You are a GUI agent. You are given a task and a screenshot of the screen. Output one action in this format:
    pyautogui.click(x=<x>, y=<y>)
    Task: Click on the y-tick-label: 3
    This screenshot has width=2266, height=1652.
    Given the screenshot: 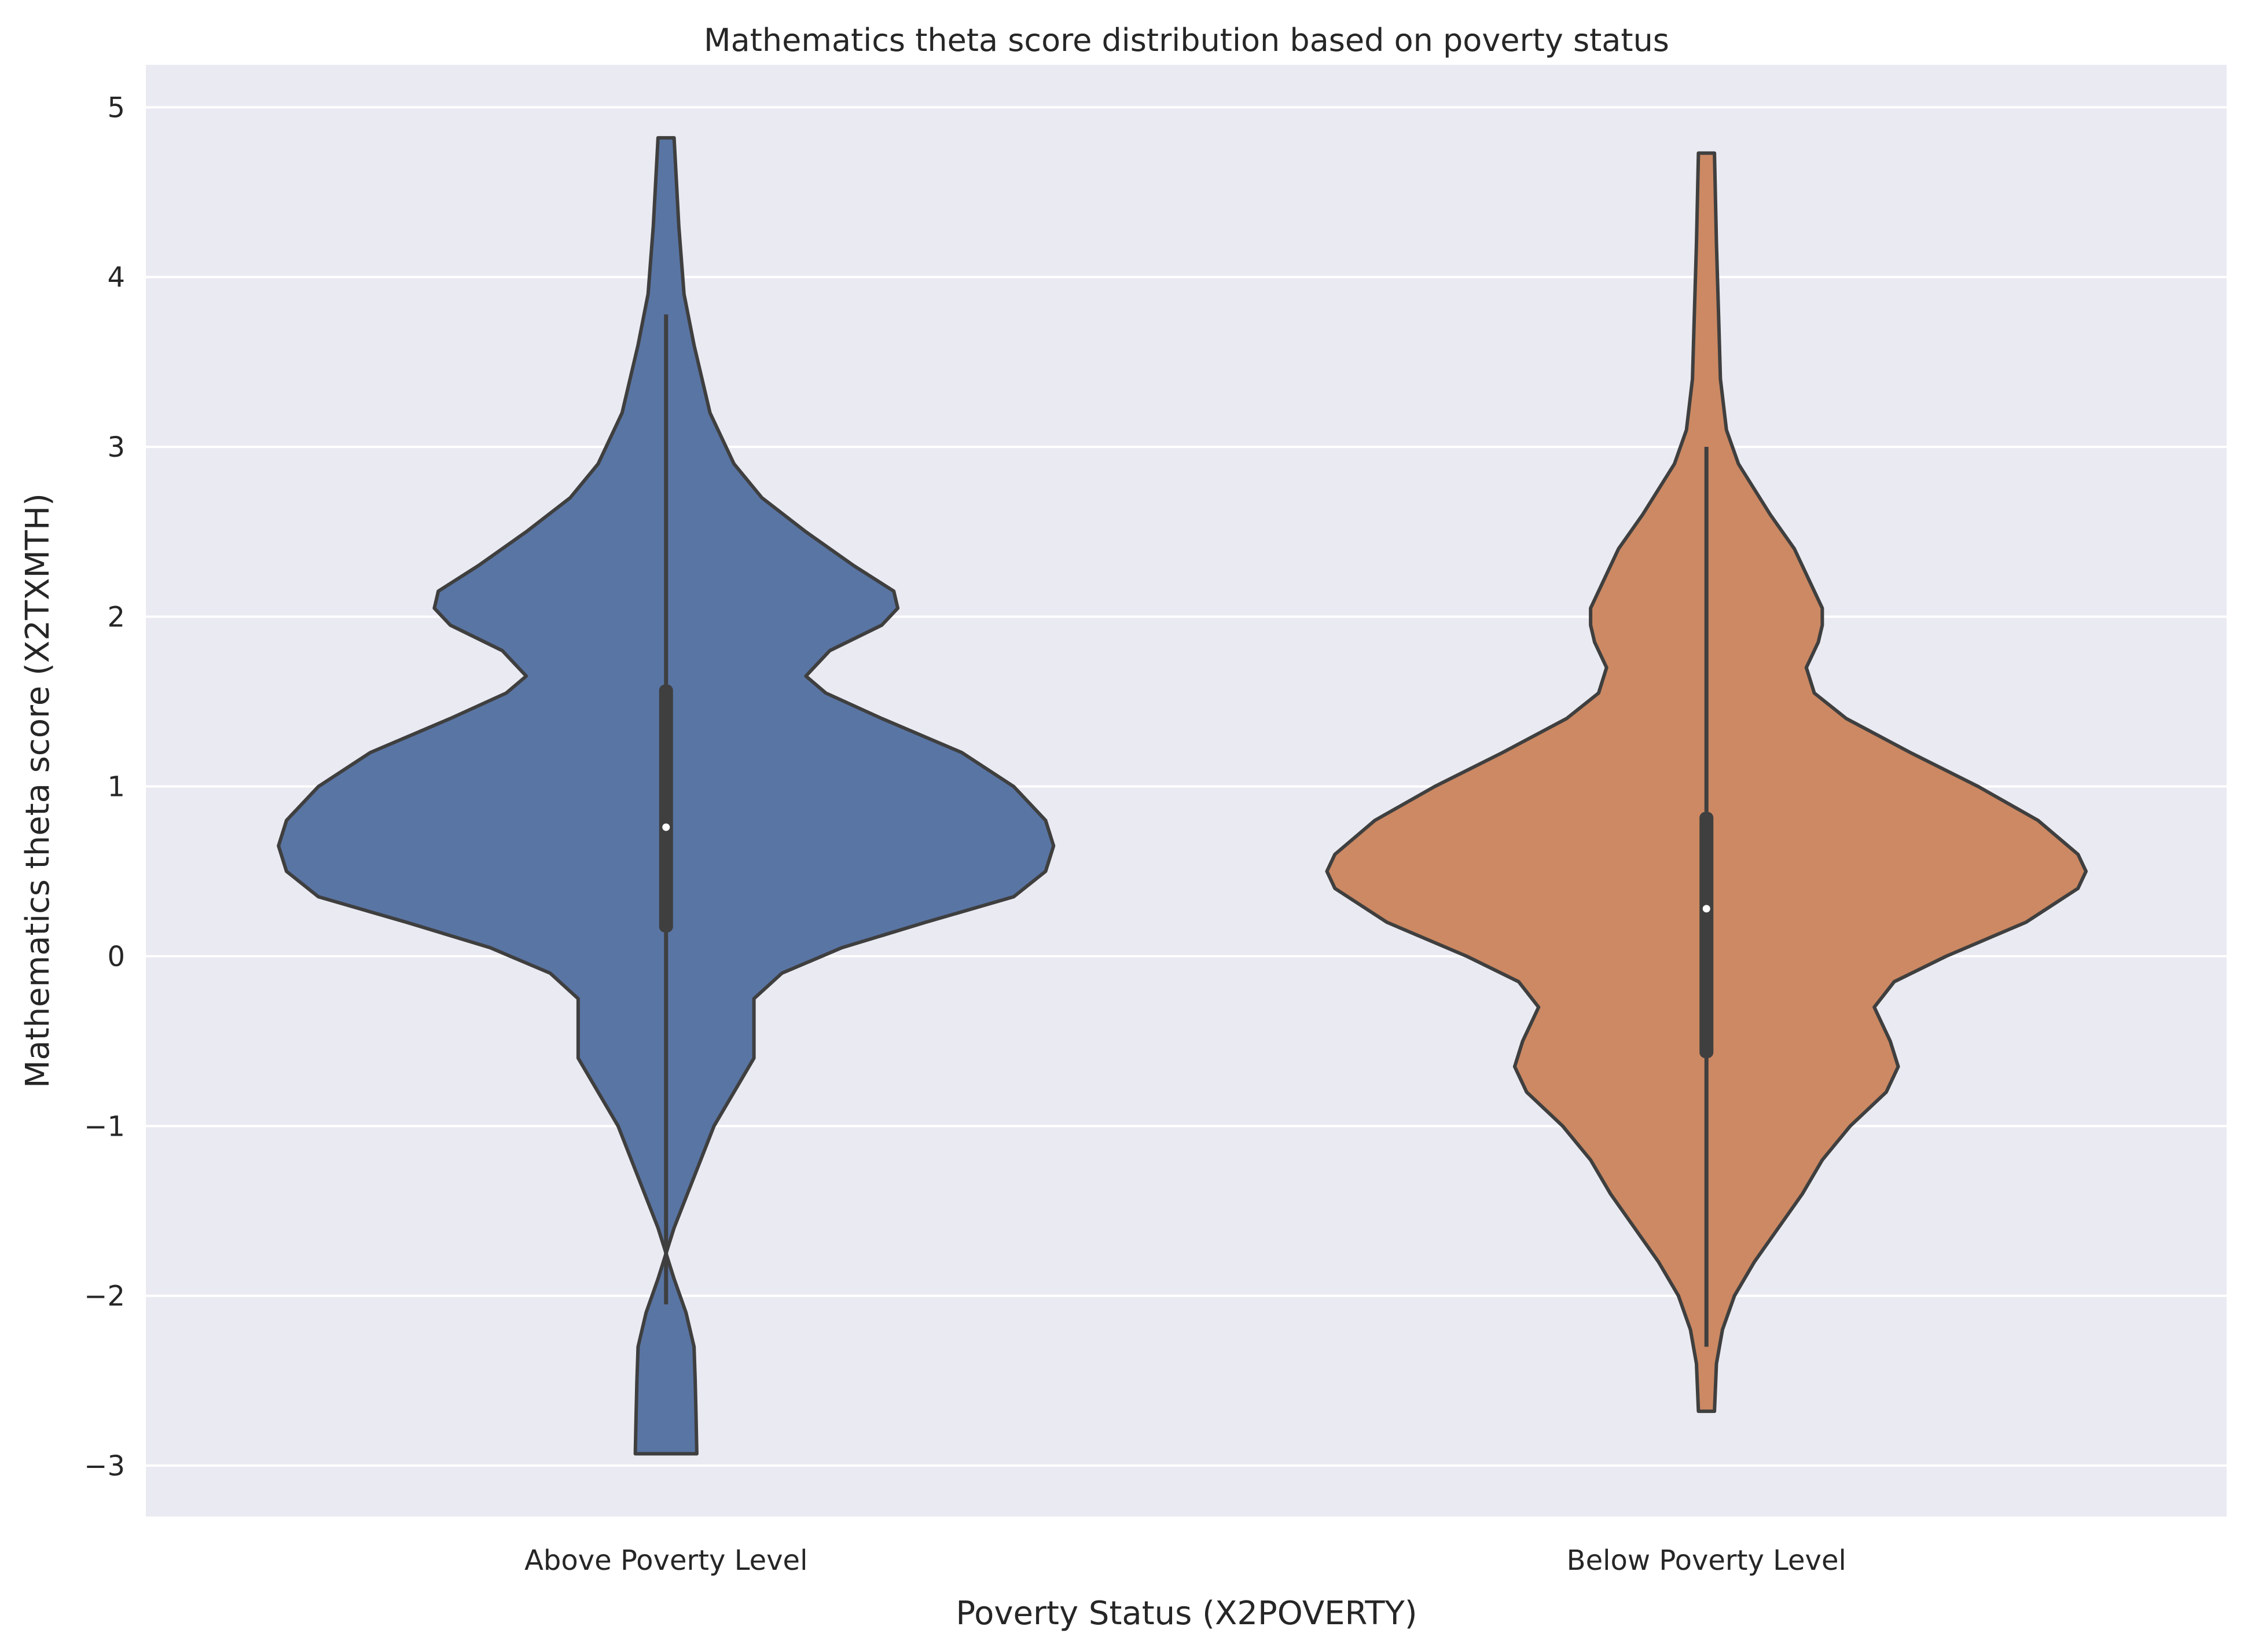 What is the action you would take?
    pyautogui.click(x=116, y=447)
    